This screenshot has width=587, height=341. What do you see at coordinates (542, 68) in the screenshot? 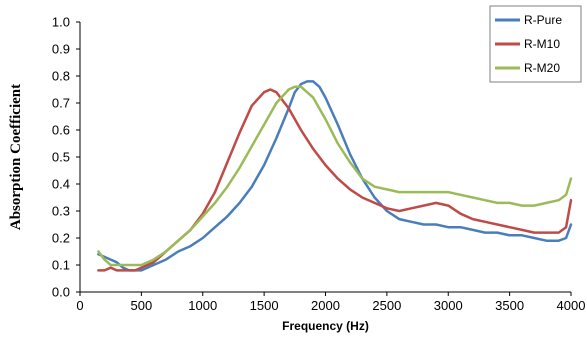
I see `legend-label: R-M20` at bounding box center [542, 68].